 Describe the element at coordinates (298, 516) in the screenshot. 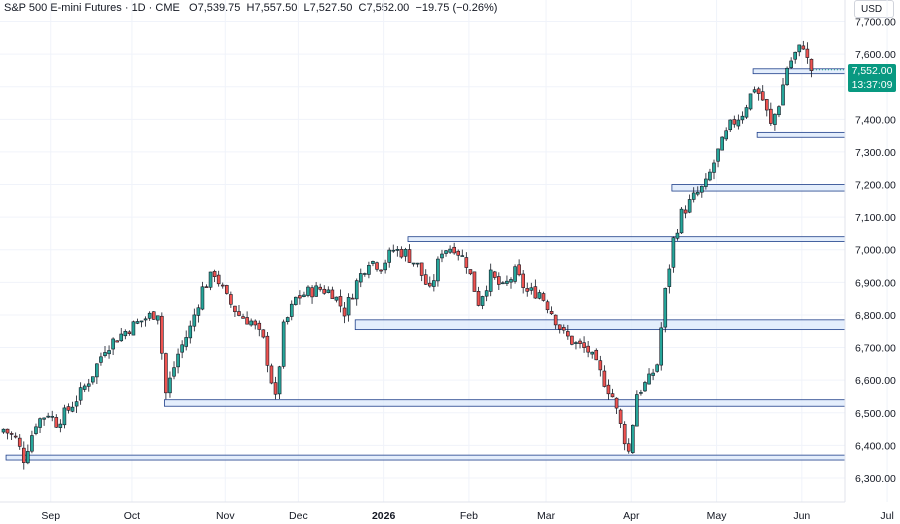

I see `x-tick-label: Dec` at that location.